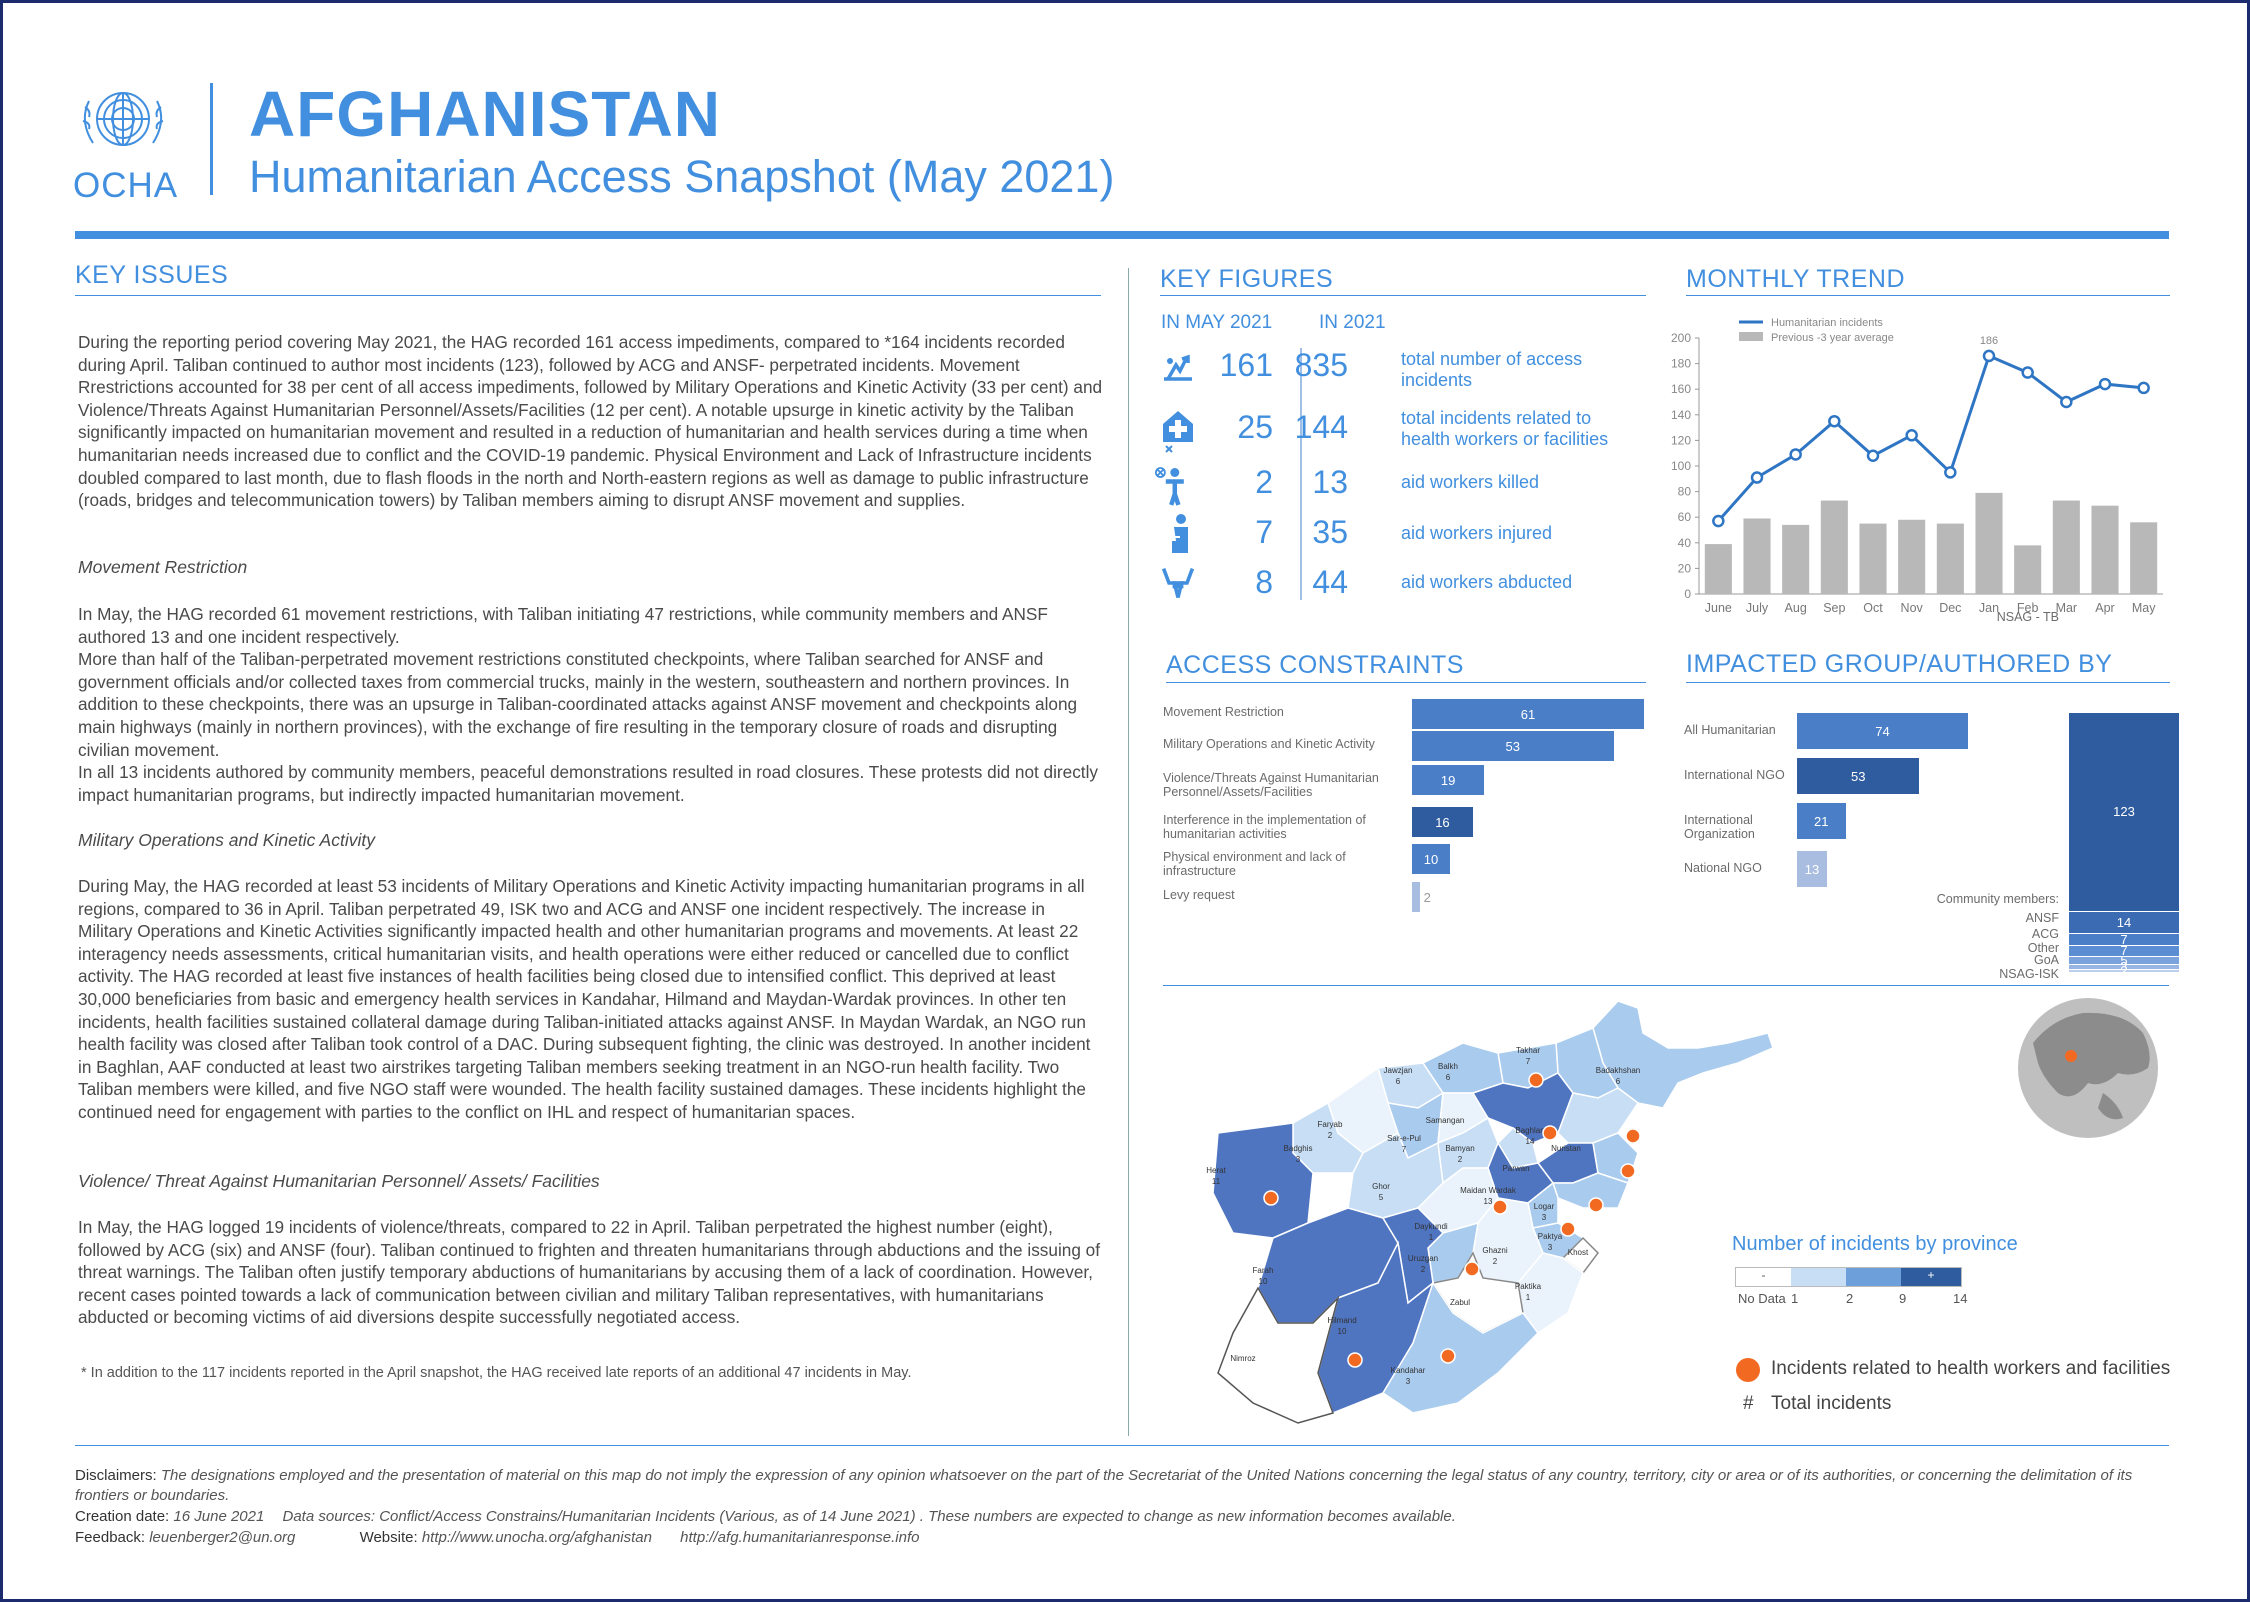 This screenshot has width=2250, height=1602. Describe the element at coordinates (1431, 1237) in the screenshot. I see `province-count: 1` at that location.